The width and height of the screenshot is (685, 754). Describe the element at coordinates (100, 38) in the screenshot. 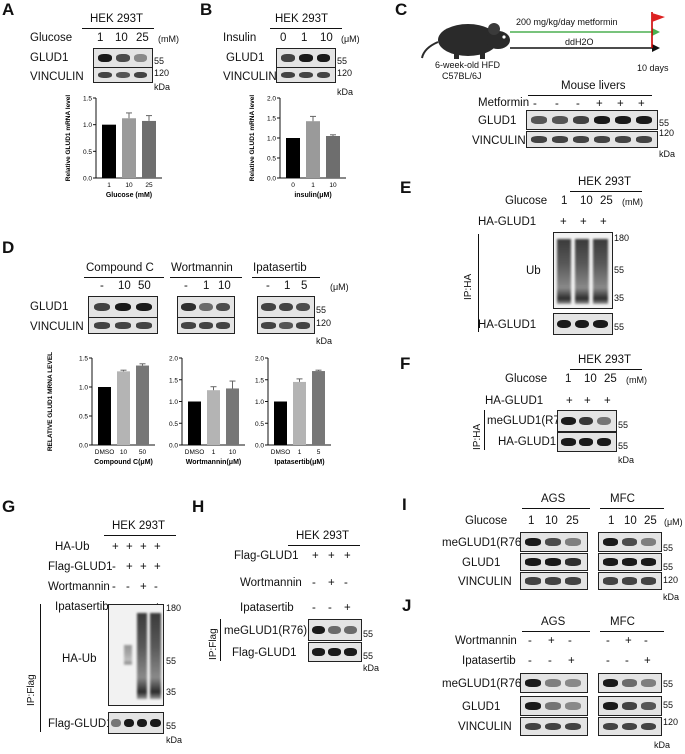

I see `a-conc: 1` at that location.